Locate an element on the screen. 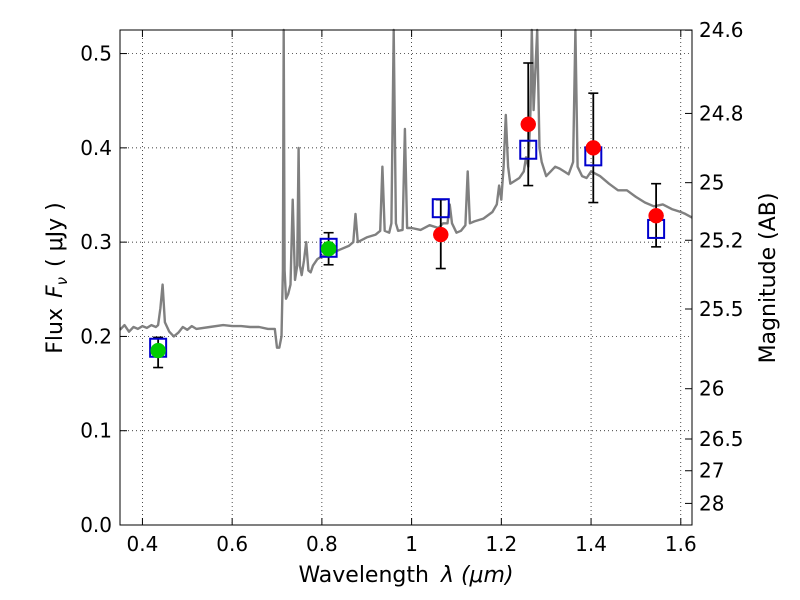  x-axis-label-text: Wavelength is located at coordinates (363, 575).